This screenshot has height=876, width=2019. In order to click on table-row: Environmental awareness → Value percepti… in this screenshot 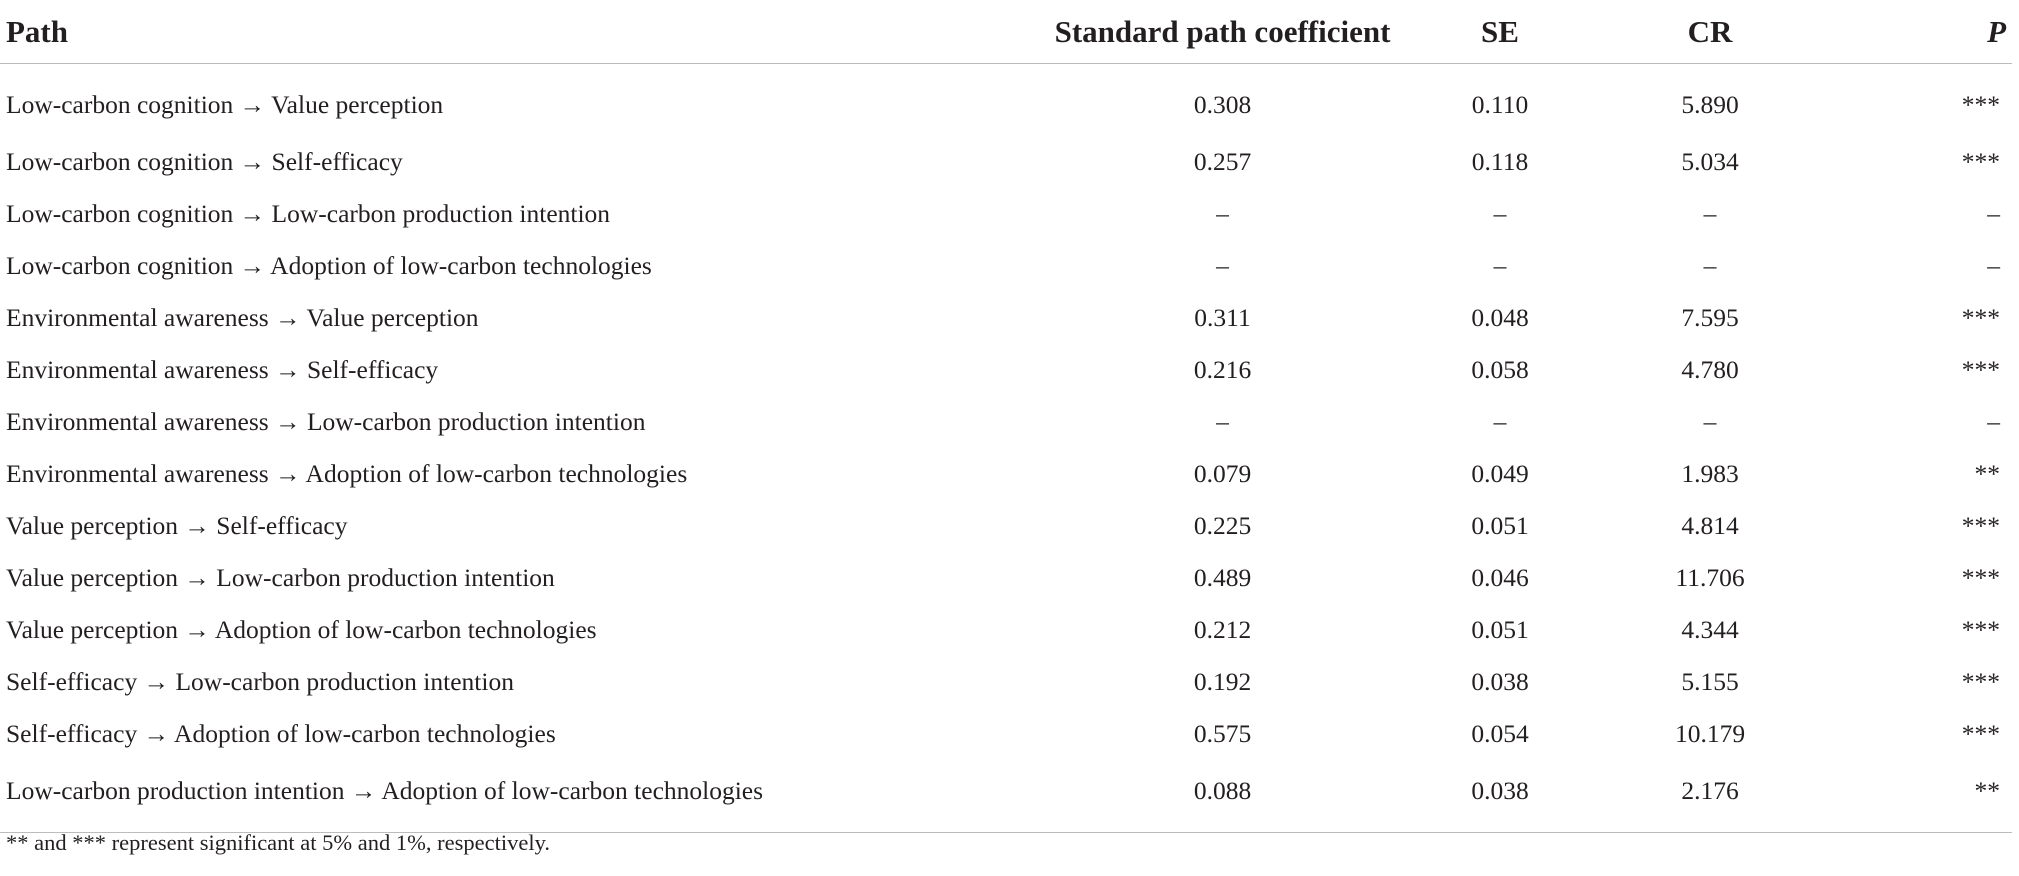, I will do `click(1006, 318)`.